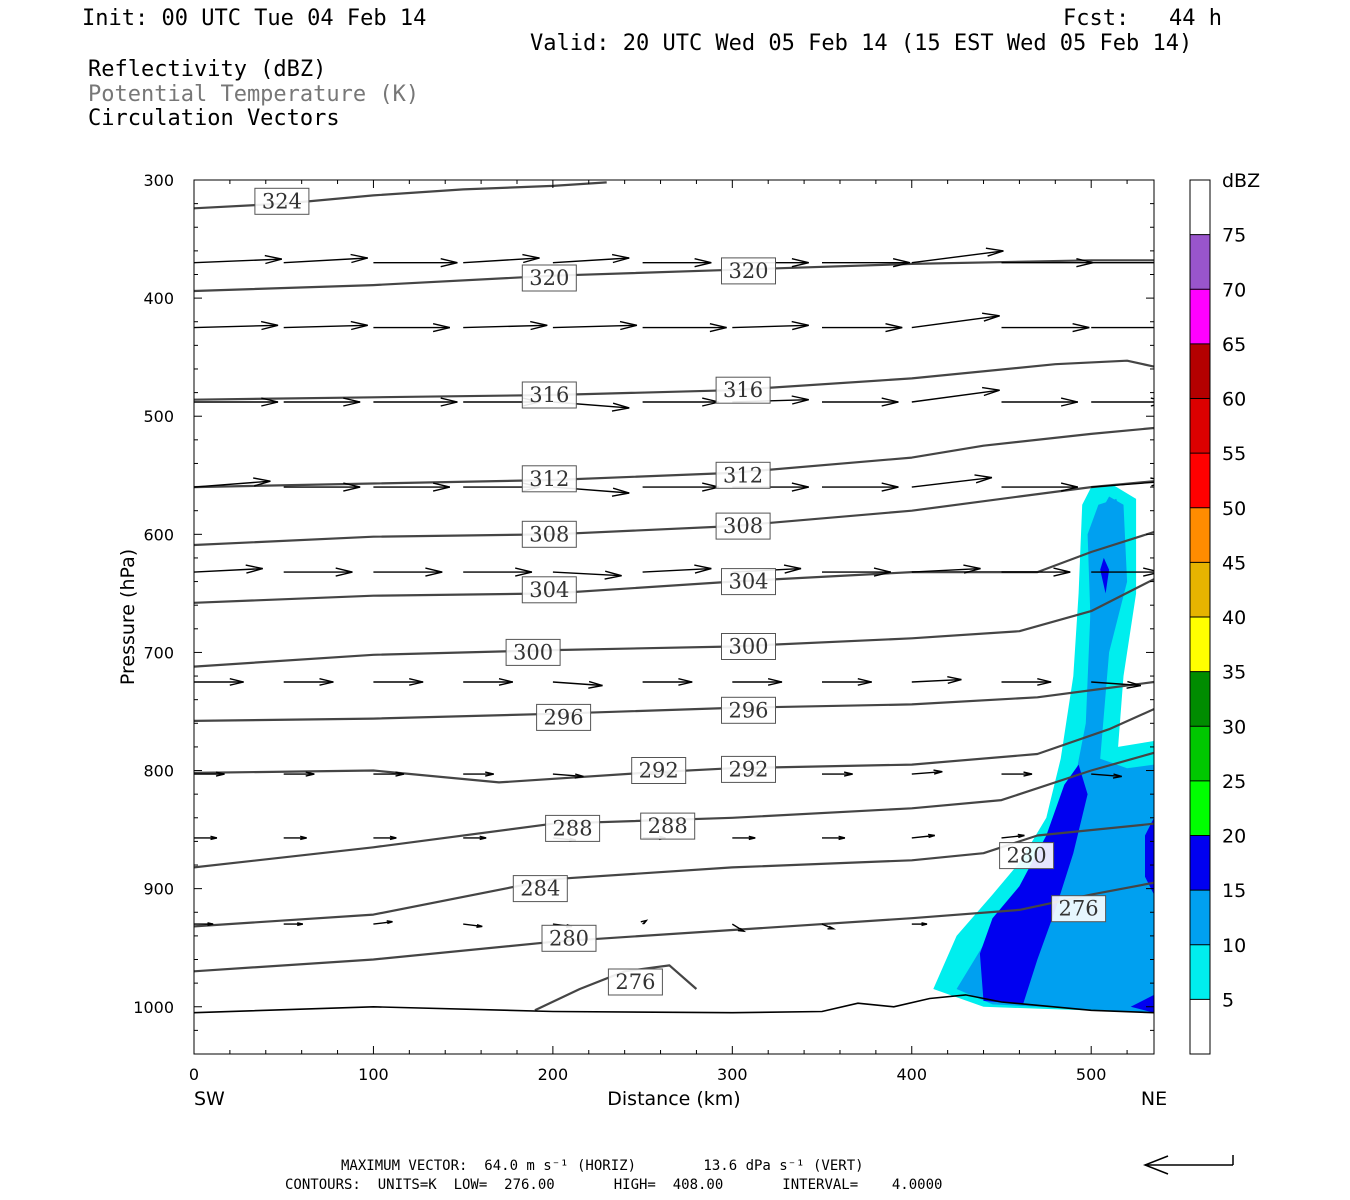 The width and height of the screenshot is (1350, 1200). What do you see at coordinates (1234, 563) in the screenshot?
I see `colorbar-level-label: 45` at bounding box center [1234, 563].